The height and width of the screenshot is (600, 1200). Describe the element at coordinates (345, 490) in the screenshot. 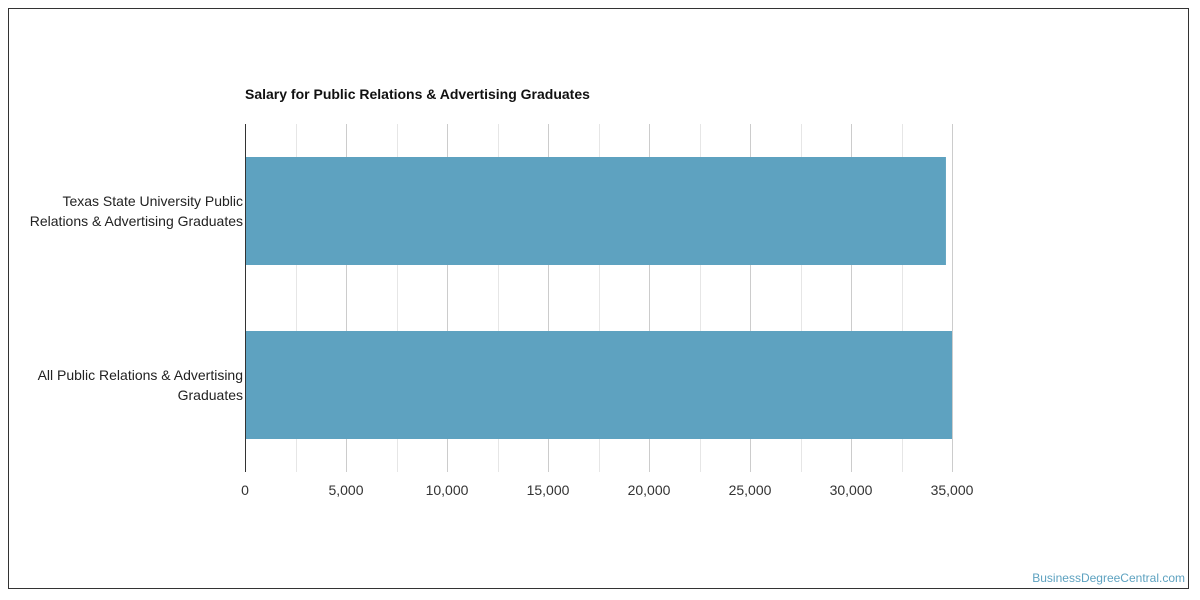

I see `x-tick-label: 5,000` at that location.